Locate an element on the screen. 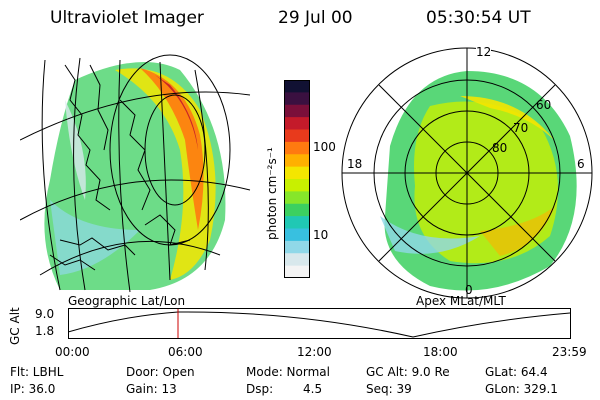 The image size is (600, 400). observation-time: 05:30:54 UT is located at coordinates (478, 18).